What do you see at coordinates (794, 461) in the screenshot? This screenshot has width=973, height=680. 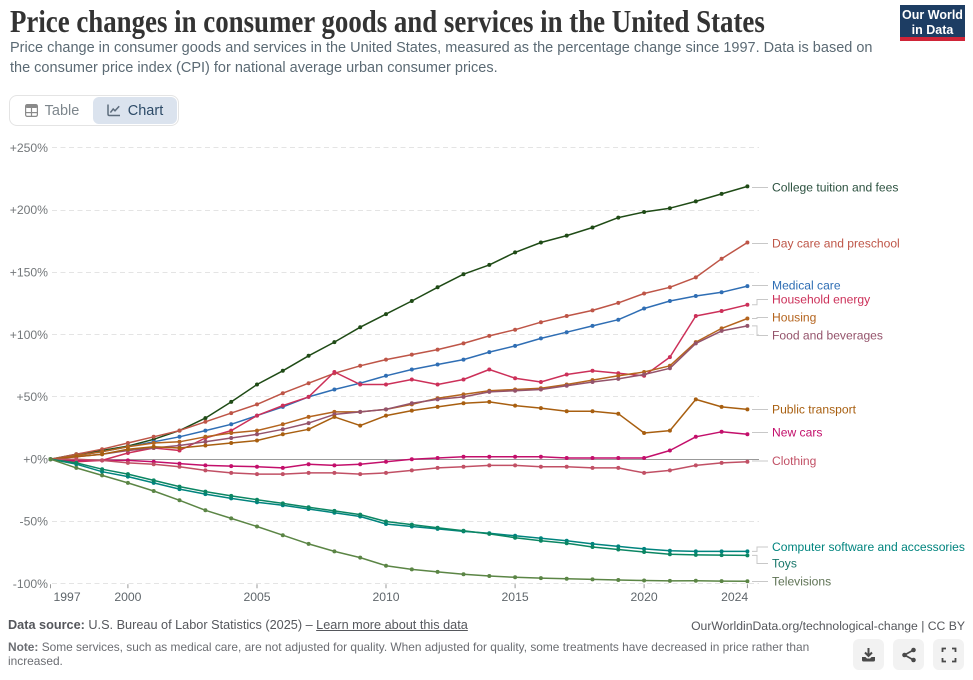 I see `svg-text: Clothing` at bounding box center [794, 461].